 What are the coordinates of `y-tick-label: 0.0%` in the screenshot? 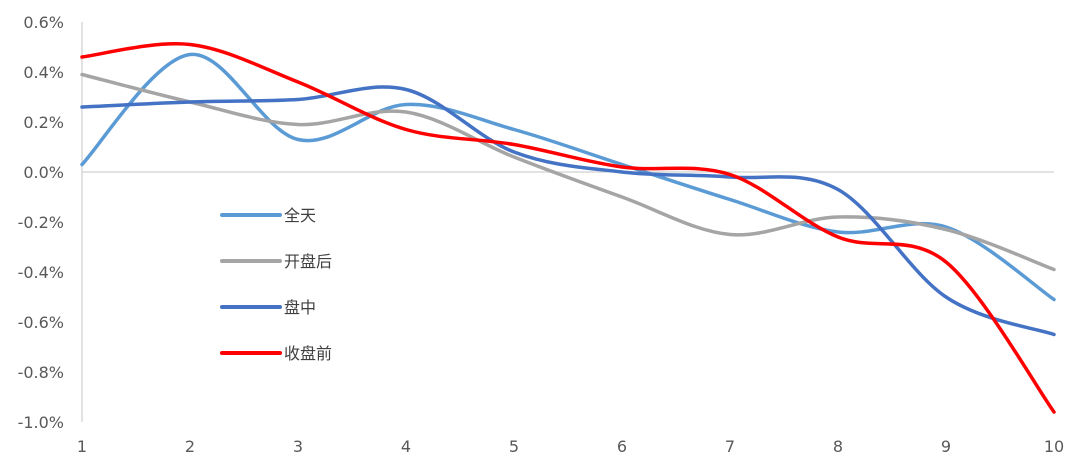 It's located at (43, 172).